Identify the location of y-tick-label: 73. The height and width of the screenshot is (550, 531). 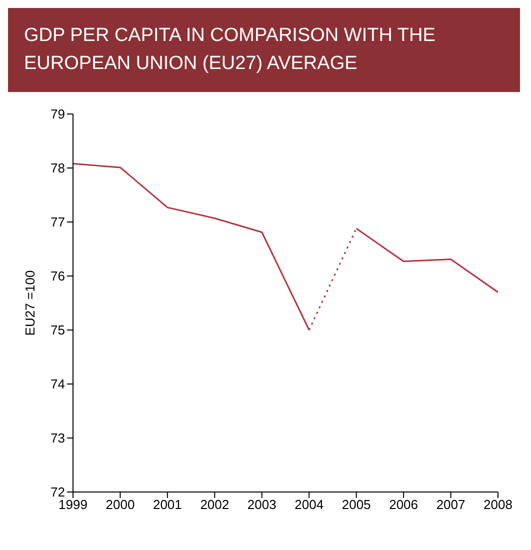
(57, 438).